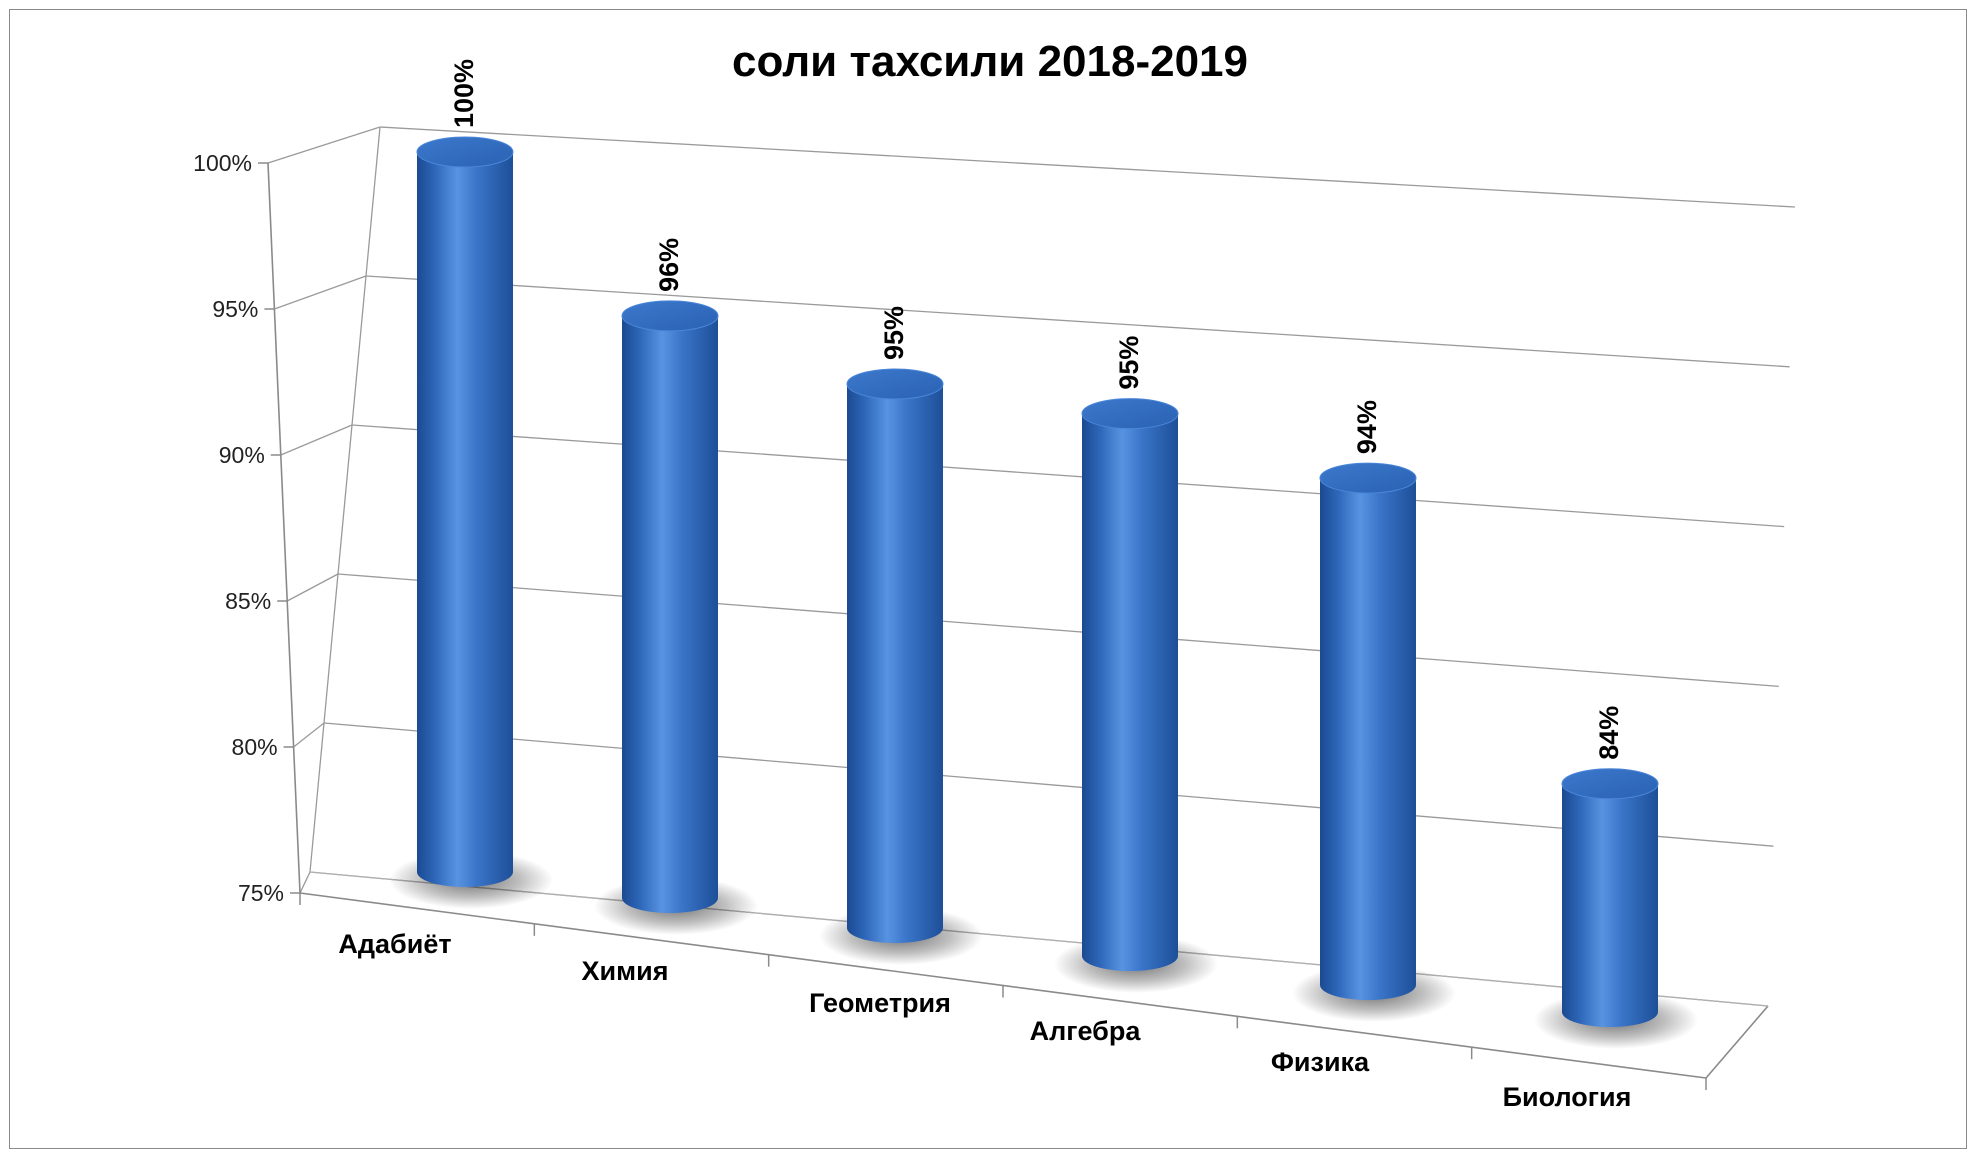 This screenshot has width=1979, height=1160. What do you see at coordinates (880, 1003) in the screenshot?
I see `x-tick-label: Геометрия` at bounding box center [880, 1003].